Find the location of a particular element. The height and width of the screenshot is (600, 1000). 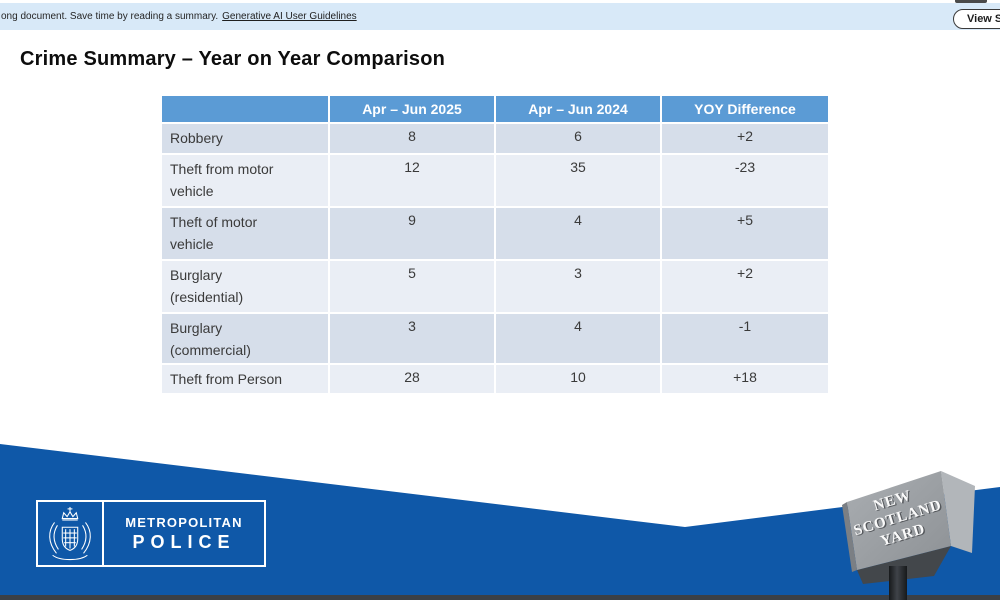

table-row: Burglary (residential) 5 3 +2 is located at coordinates (495, 286).